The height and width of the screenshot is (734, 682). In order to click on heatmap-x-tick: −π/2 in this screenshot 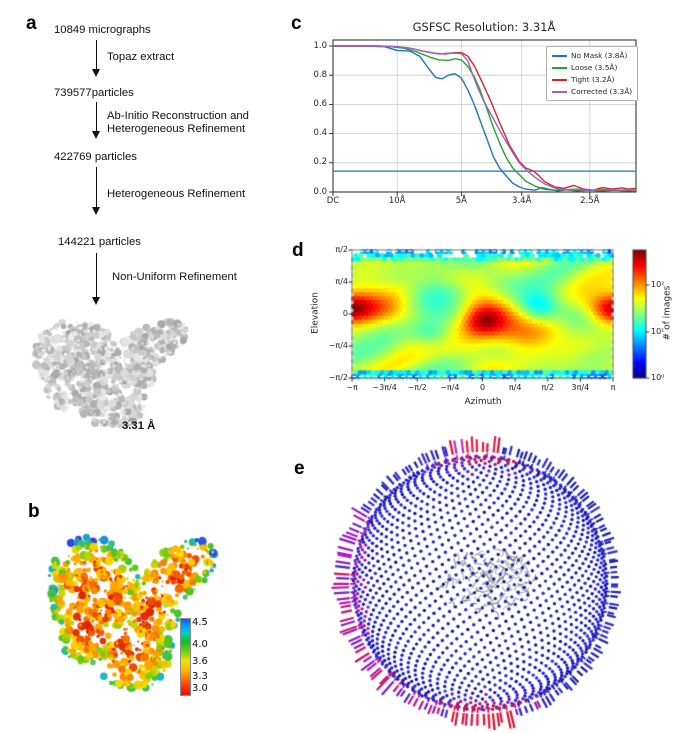, I will do `click(417, 387)`.